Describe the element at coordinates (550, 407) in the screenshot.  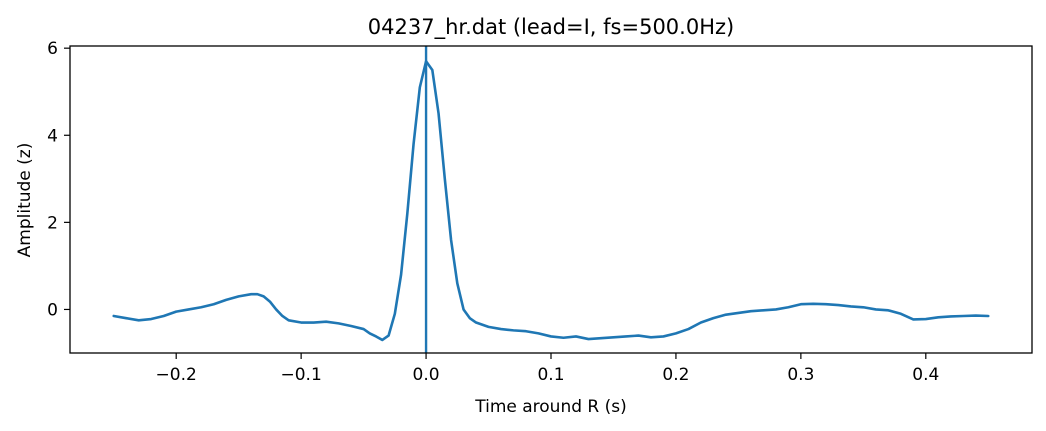
I see `x-axis-label: Time around R (s)` at that location.